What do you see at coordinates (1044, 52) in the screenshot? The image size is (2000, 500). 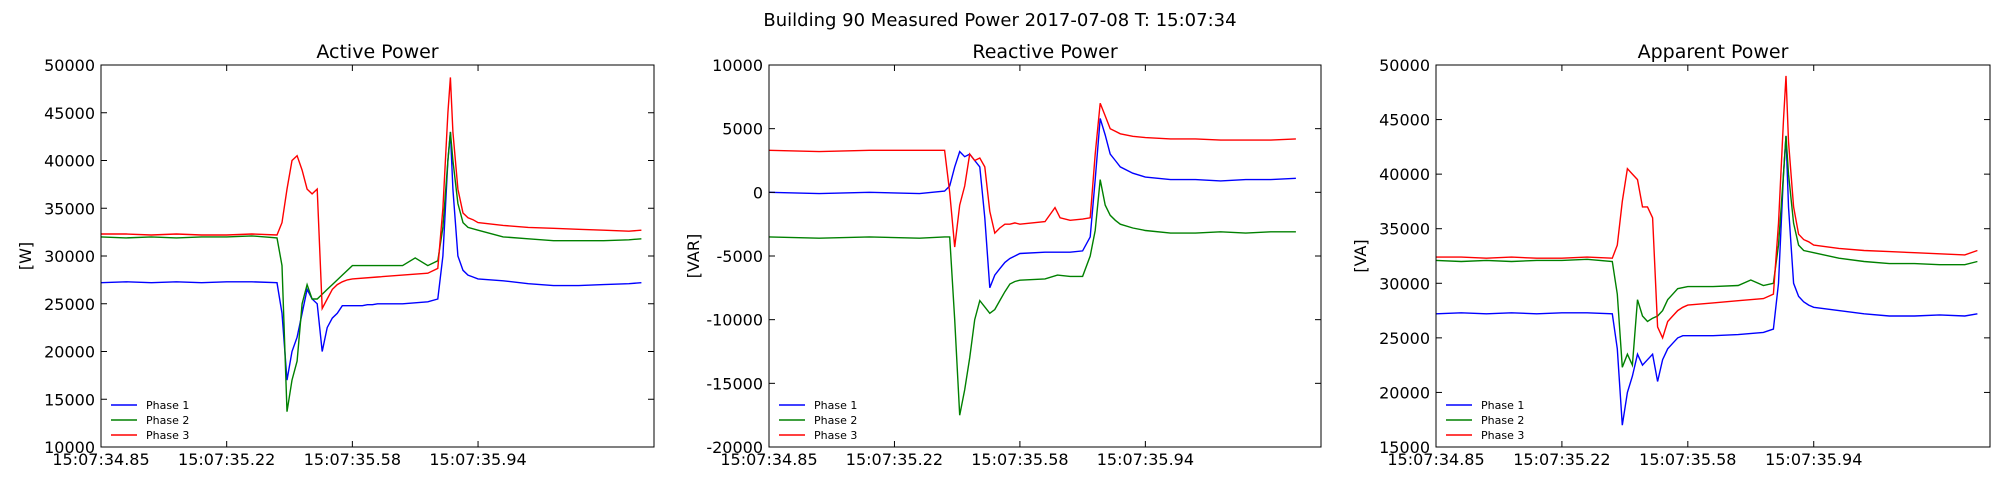 I see `chart-title: Reactive Power` at bounding box center [1044, 52].